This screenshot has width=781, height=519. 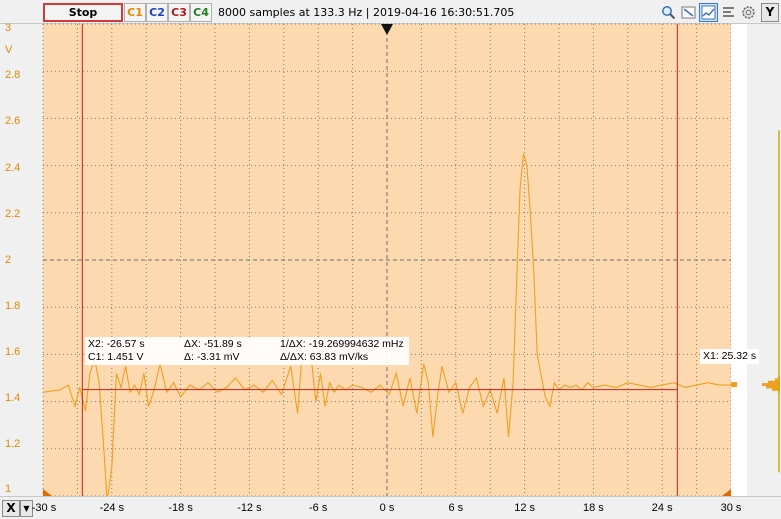 I want to click on x-tick-label: 18 s, so click(x=593, y=508).